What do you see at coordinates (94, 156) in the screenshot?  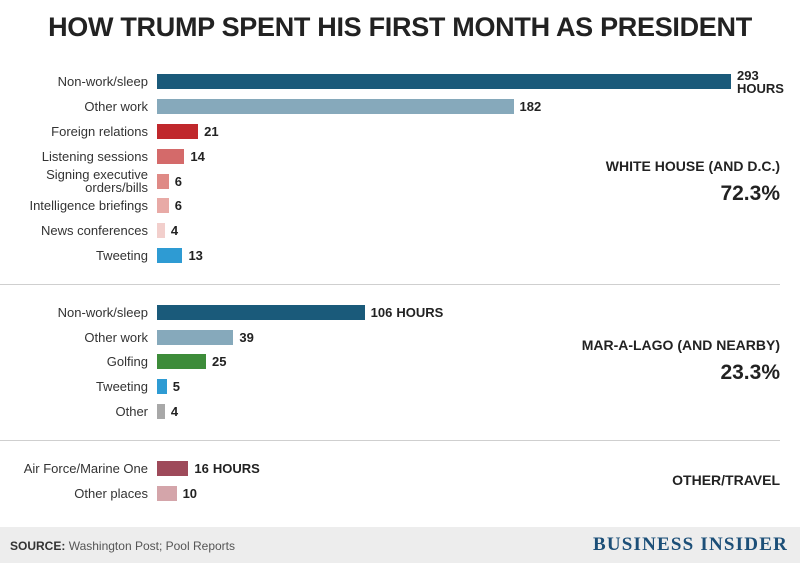 I see `category-label: Listening sessions` at bounding box center [94, 156].